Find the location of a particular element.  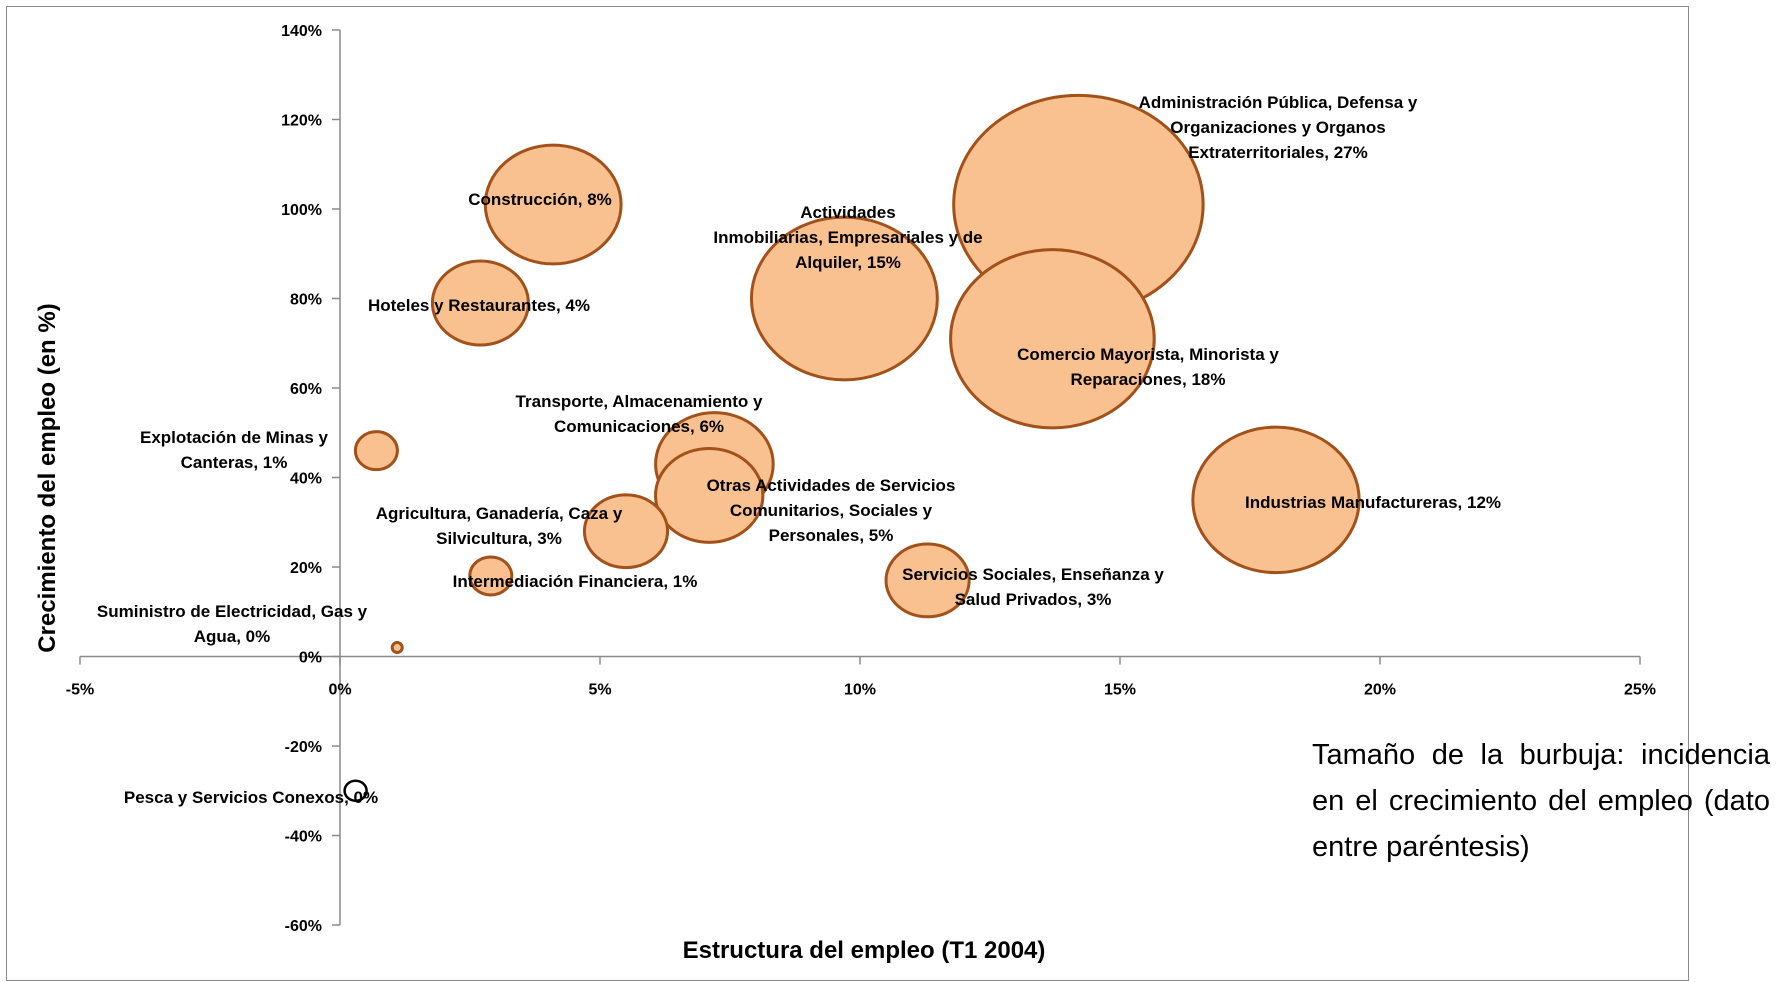

bubble-label: Pesca y Servicios Conexos, 0% is located at coordinates (251, 797).